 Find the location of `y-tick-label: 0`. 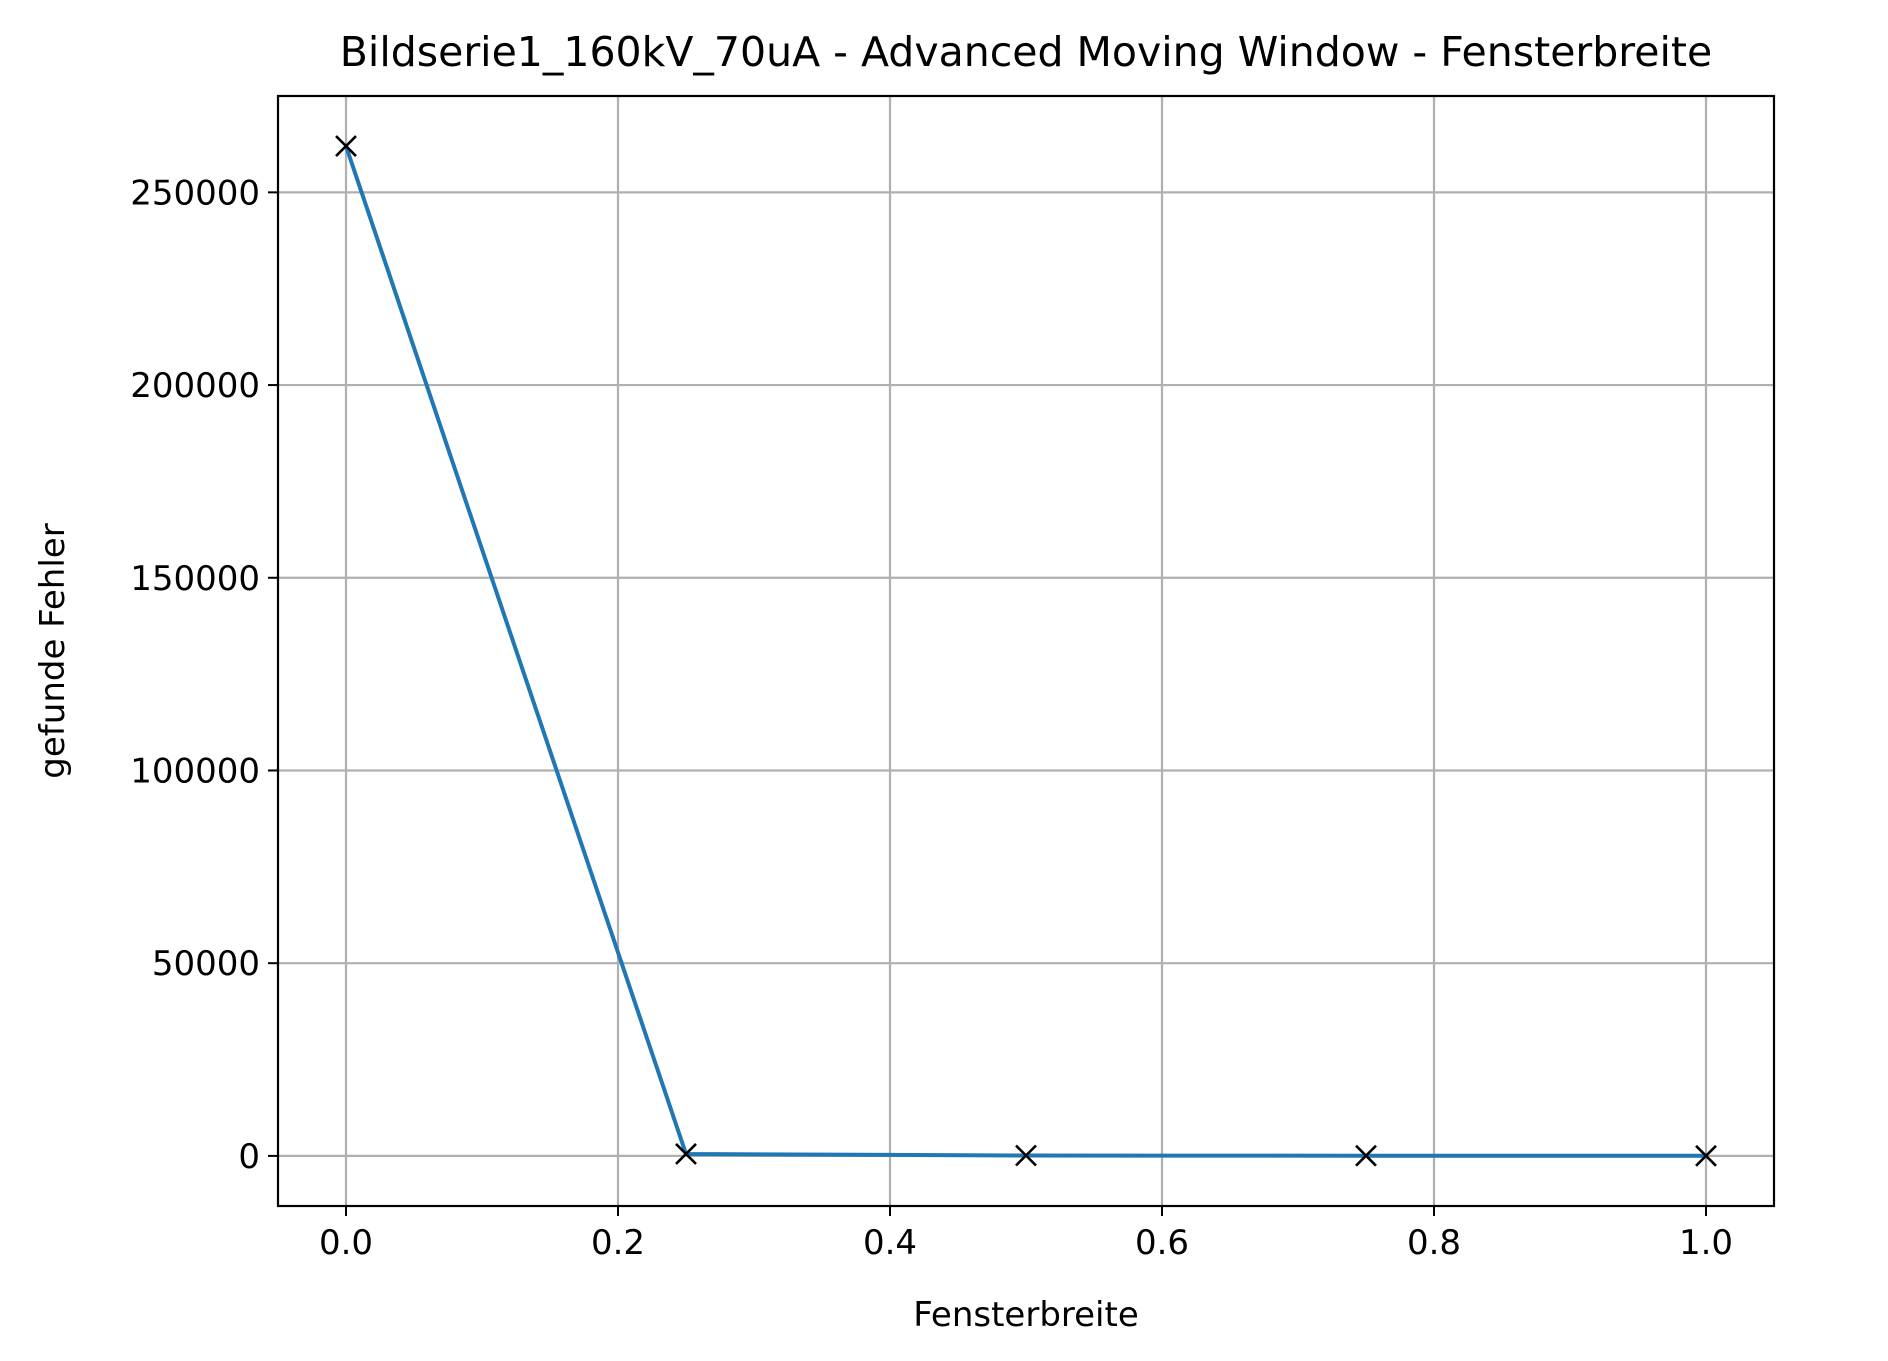

y-tick-label: 0 is located at coordinates (249, 1157).